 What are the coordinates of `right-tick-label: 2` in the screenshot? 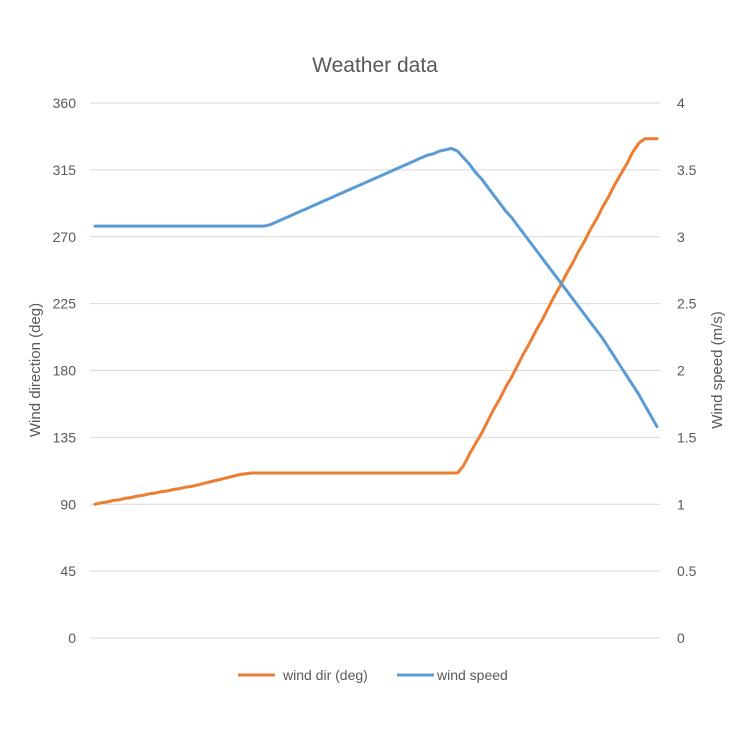 It's located at (681, 371).